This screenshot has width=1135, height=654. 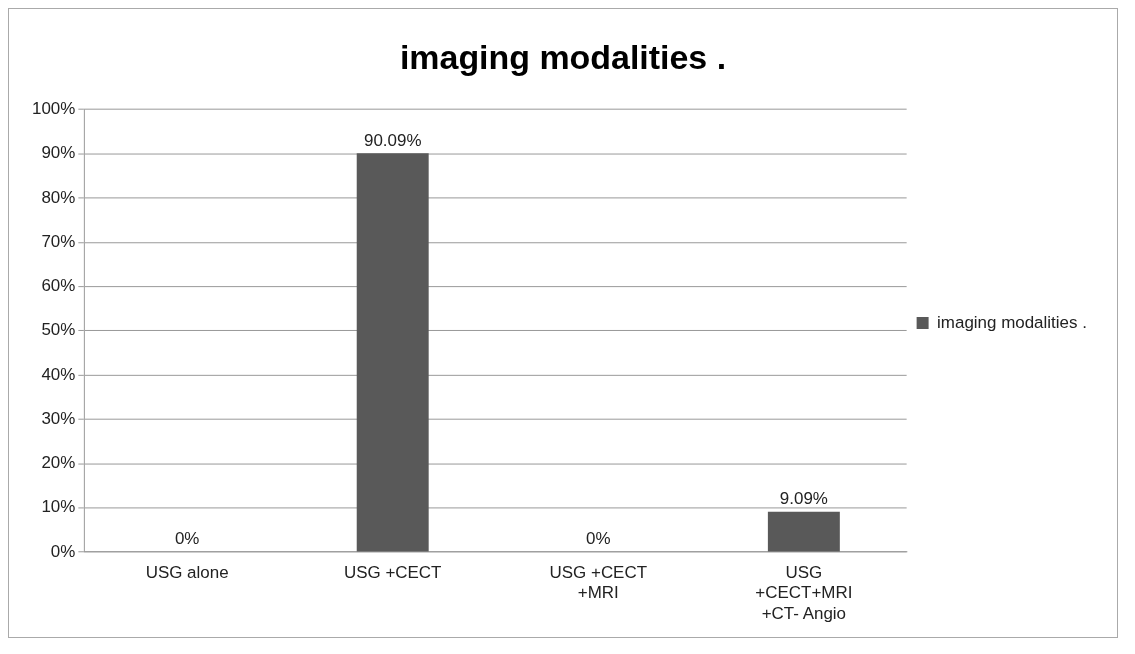 What do you see at coordinates (598, 582) in the screenshot?
I see `x-tick-label: USG +CECT +MRI` at bounding box center [598, 582].